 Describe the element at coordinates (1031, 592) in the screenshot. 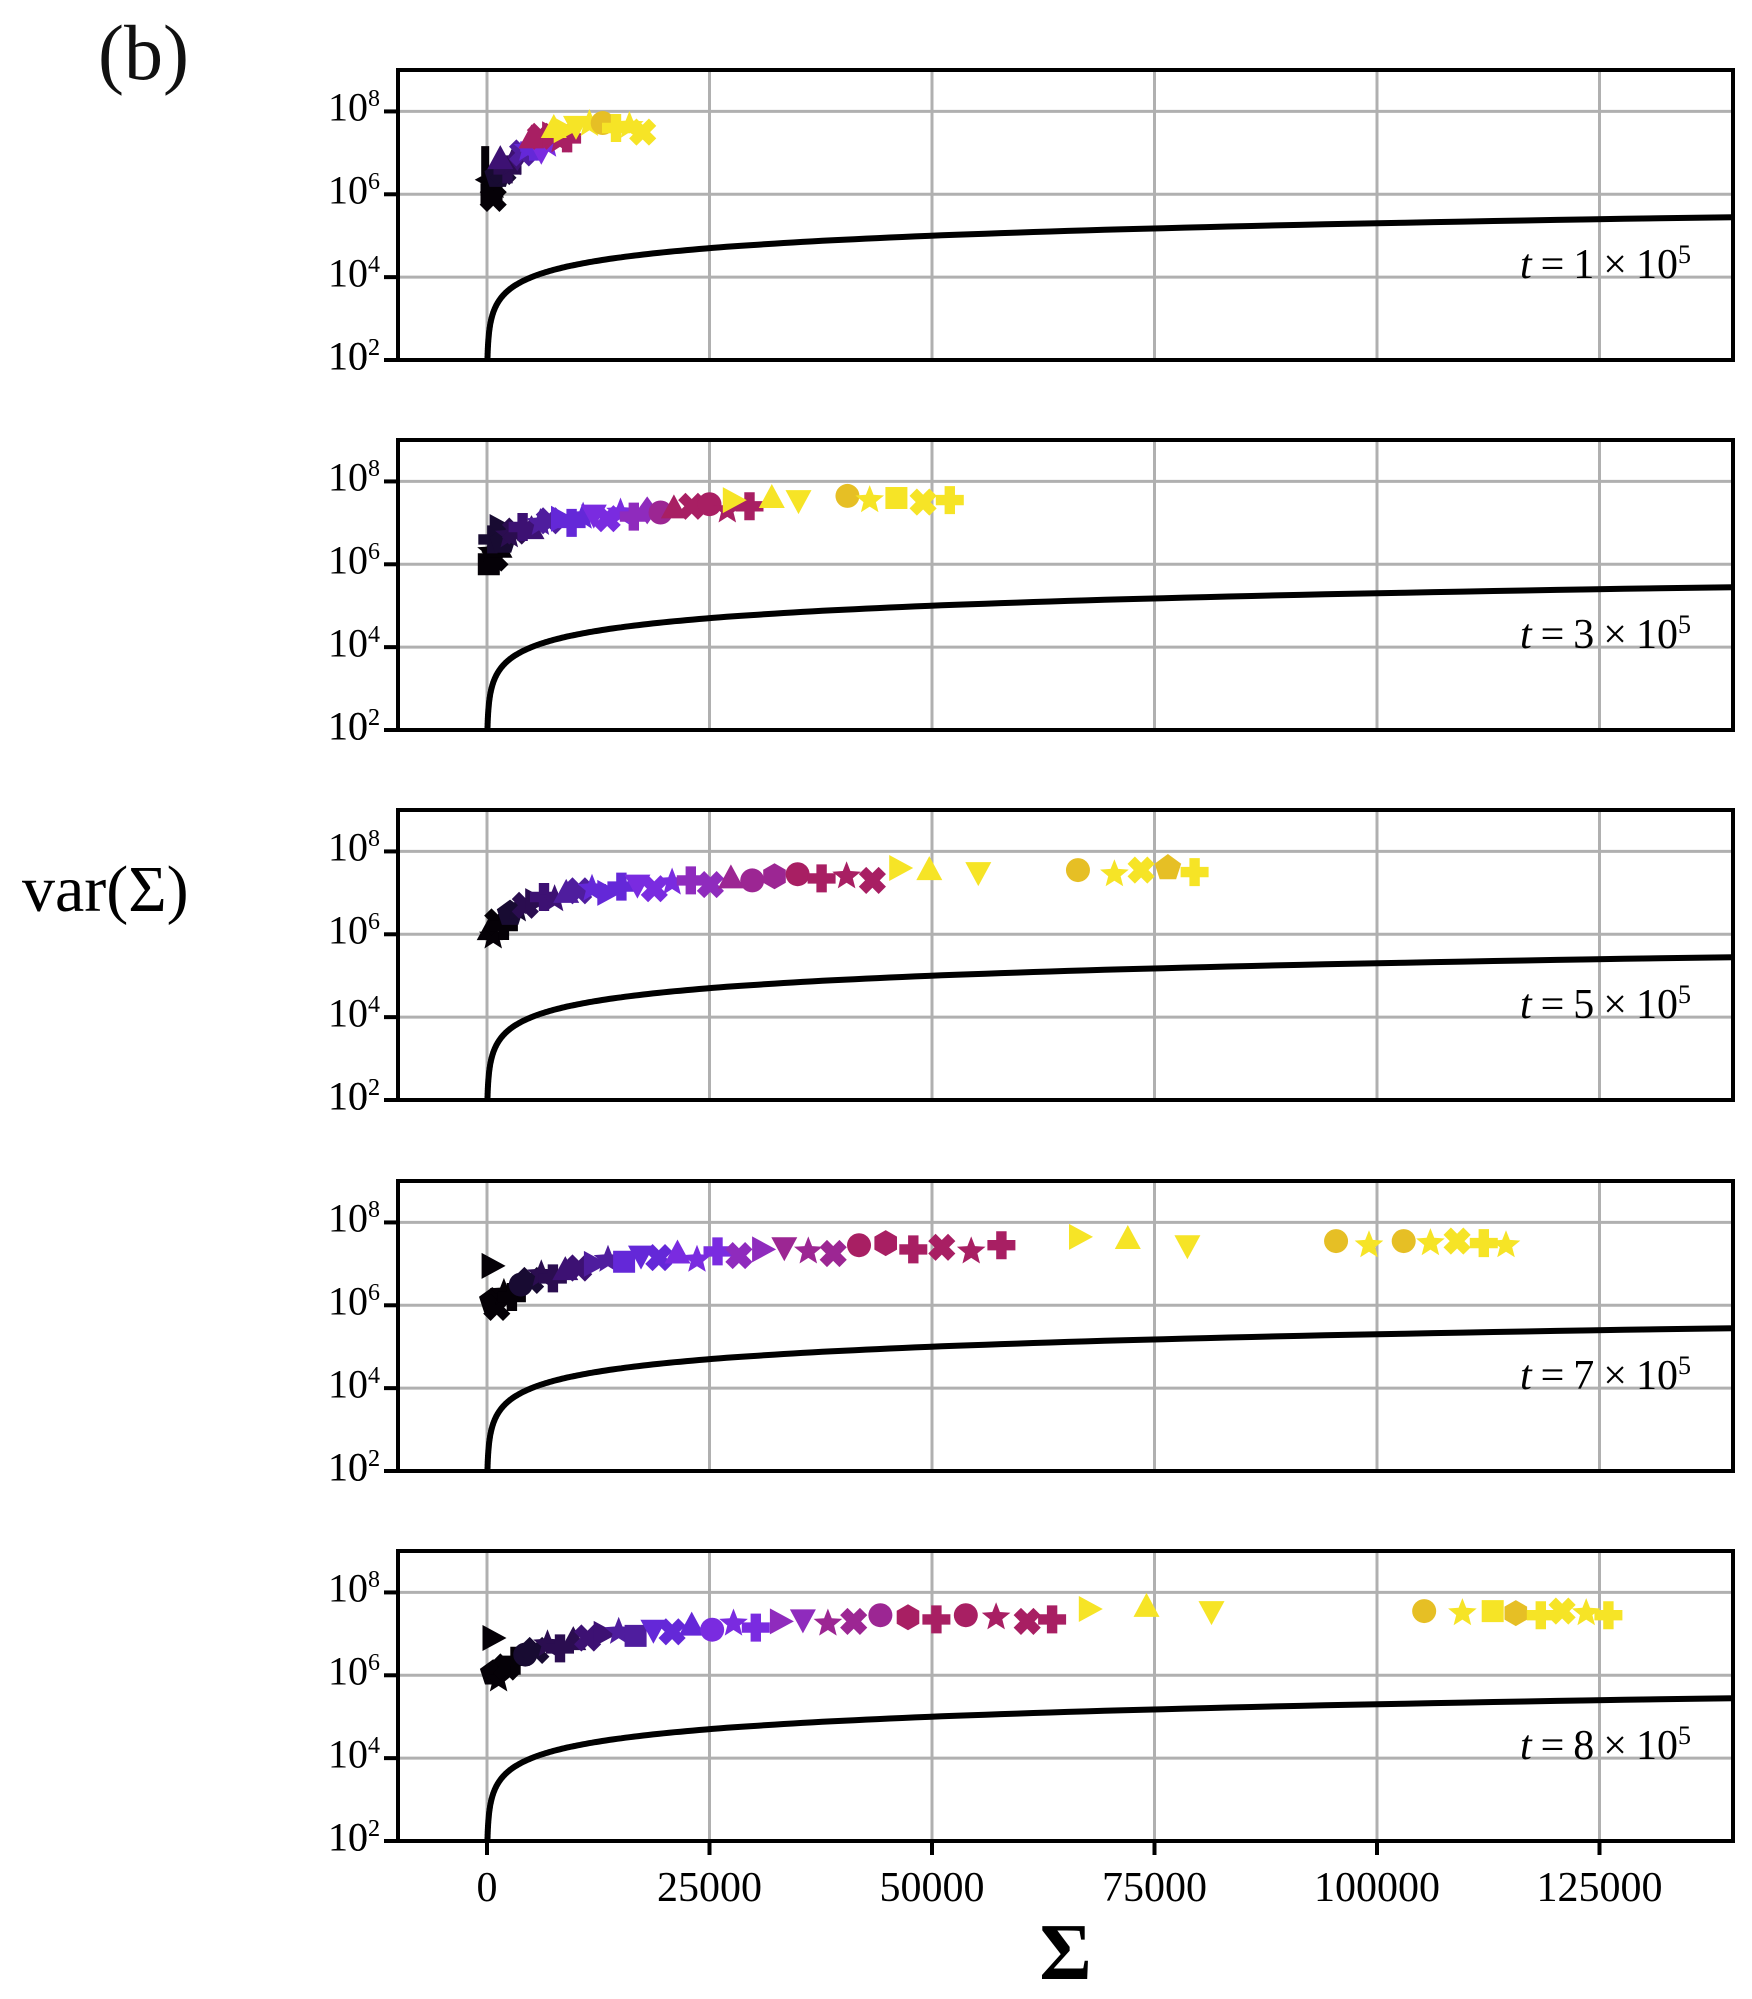

I see `subplot-t-3e5: t = 3 × 10⁵ 10⁸ 10⁶ 10⁴ 10² 10²` at that location.